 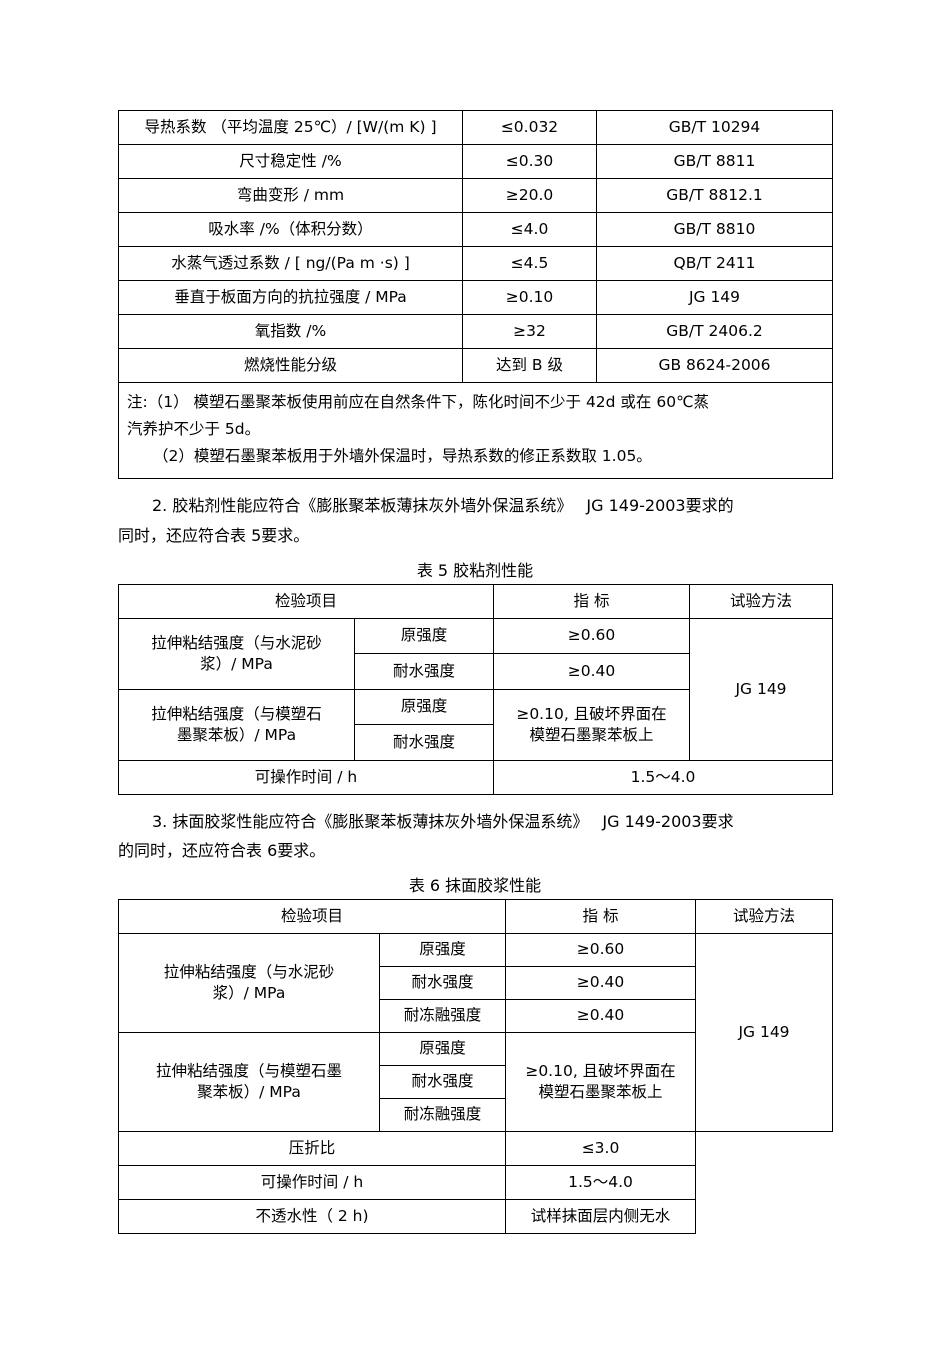 What do you see at coordinates (290, 229) in the screenshot?
I see `t4-item-3: 吸水率 /%（体积分数）` at bounding box center [290, 229].